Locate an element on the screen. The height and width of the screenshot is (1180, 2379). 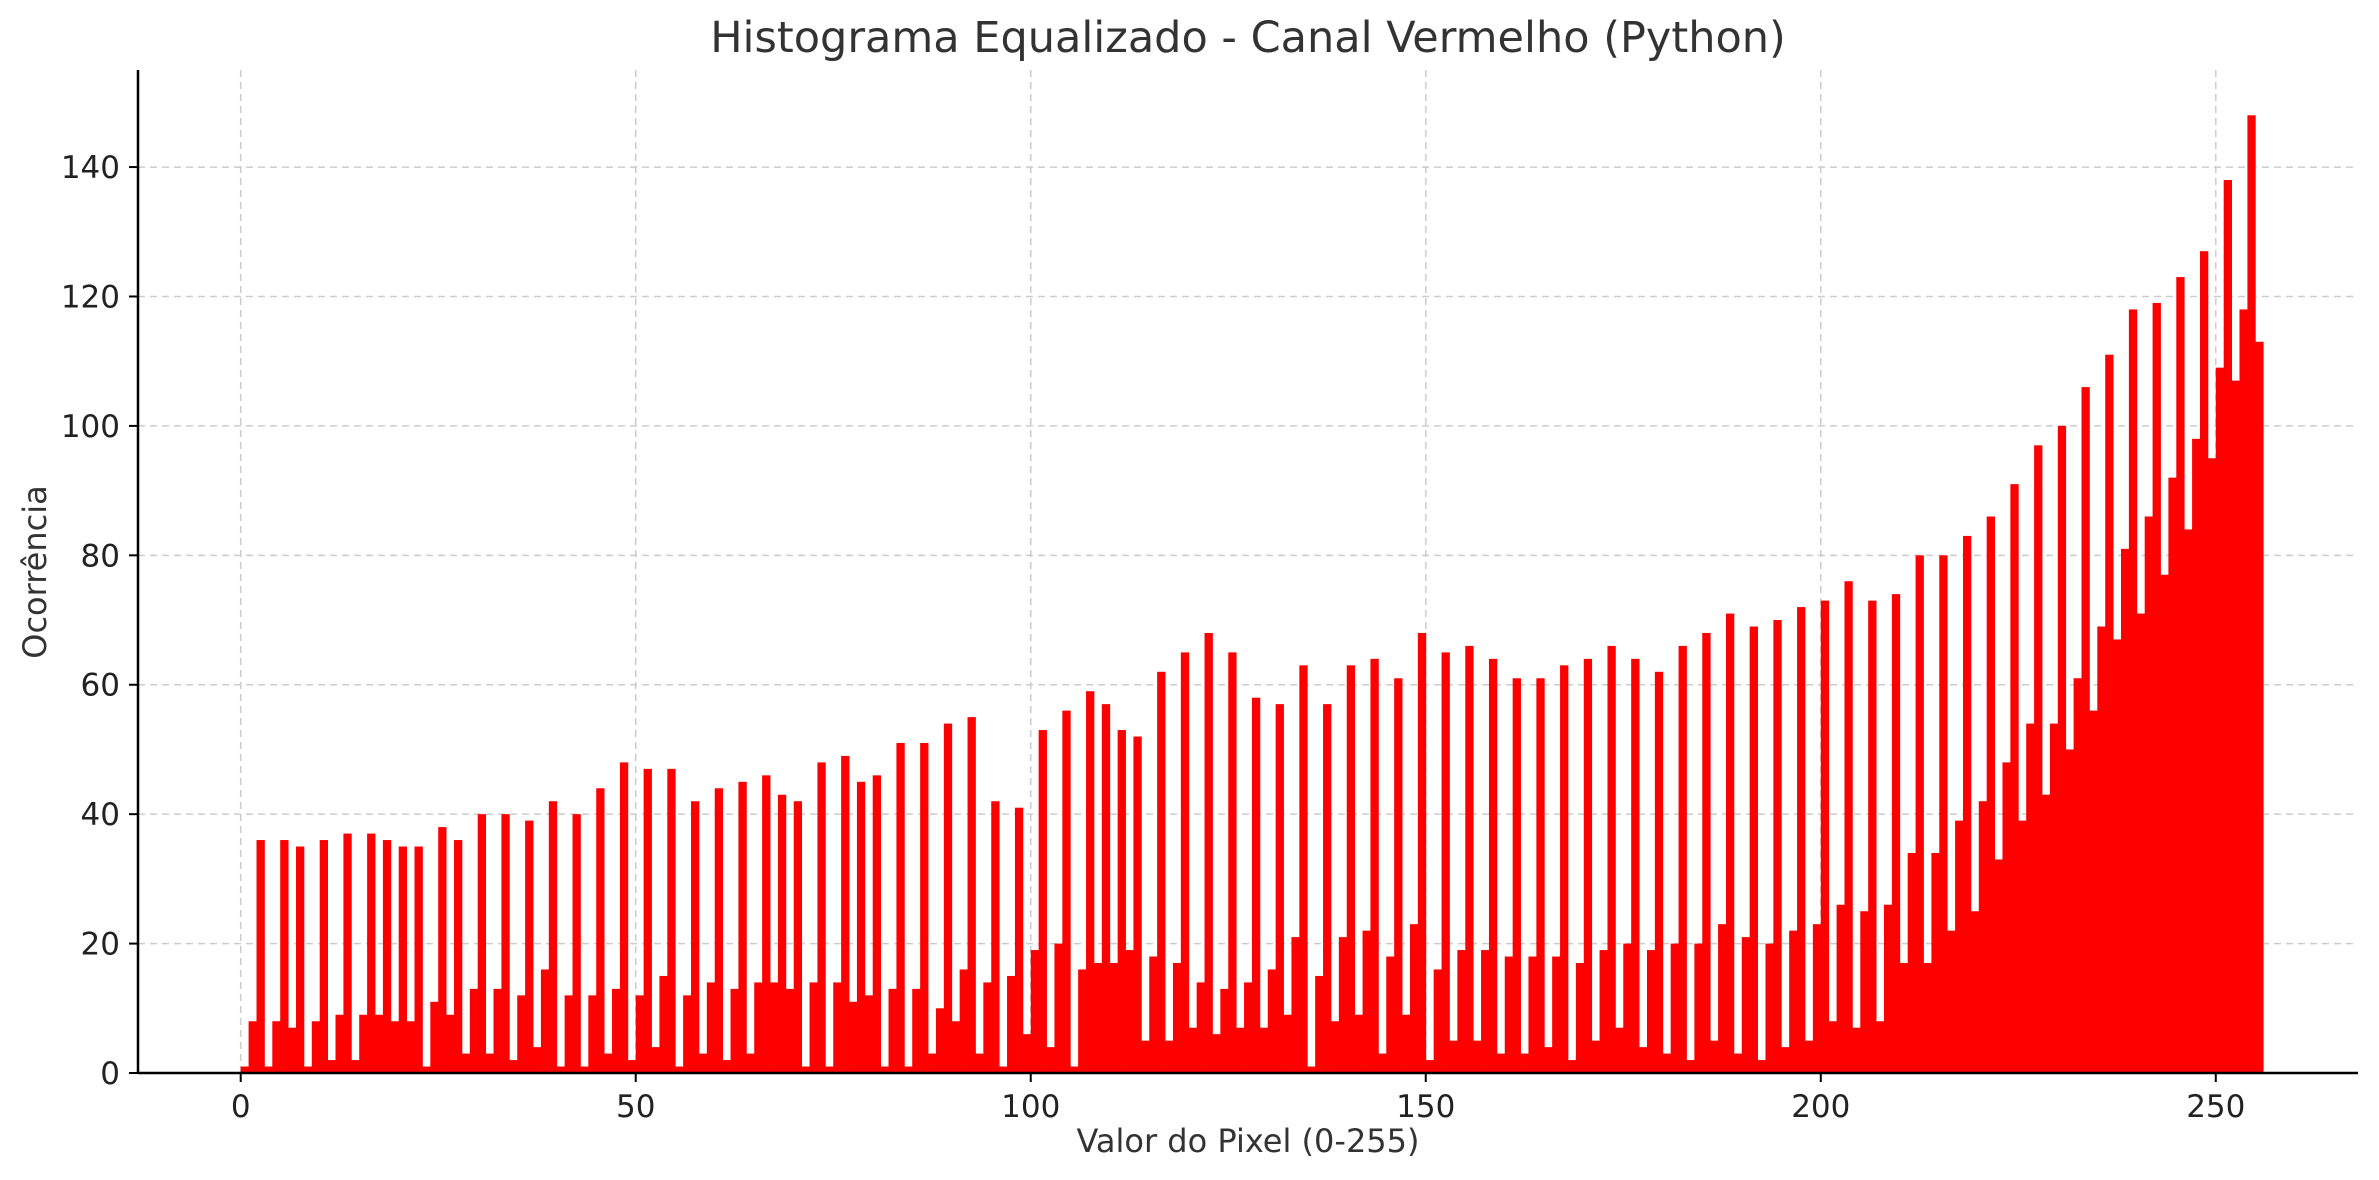
x-tick-label: 100 is located at coordinates (1030, 1107).